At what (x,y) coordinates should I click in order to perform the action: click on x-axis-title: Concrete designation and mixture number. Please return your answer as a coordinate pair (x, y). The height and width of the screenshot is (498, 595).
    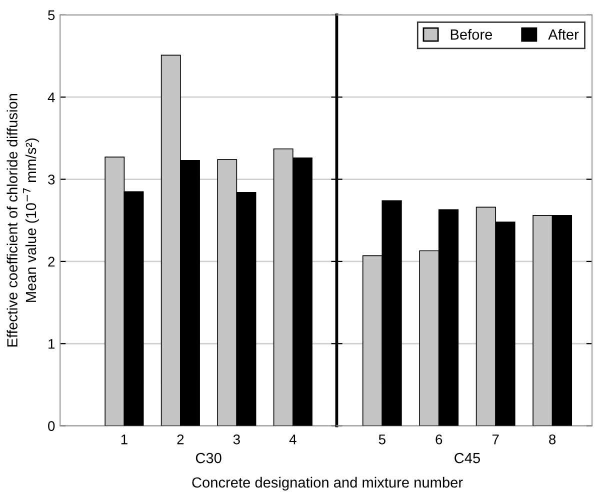
    Looking at the image, I should click on (327, 483).